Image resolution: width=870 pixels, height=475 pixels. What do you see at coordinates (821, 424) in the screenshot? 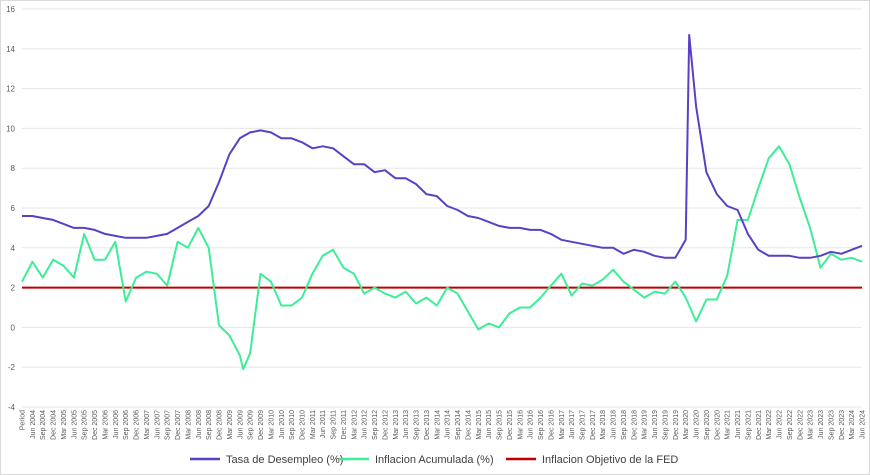
I see `x-tick-label: Jun 2023` at bounding box center [821, 424].